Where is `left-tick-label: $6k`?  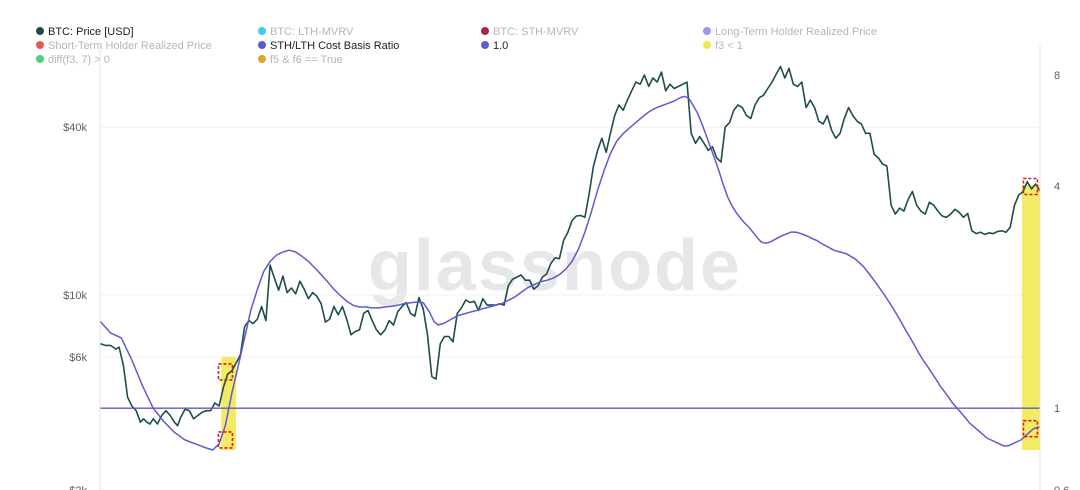 left-tick-label: $6k is located at coordinates (78, 358).